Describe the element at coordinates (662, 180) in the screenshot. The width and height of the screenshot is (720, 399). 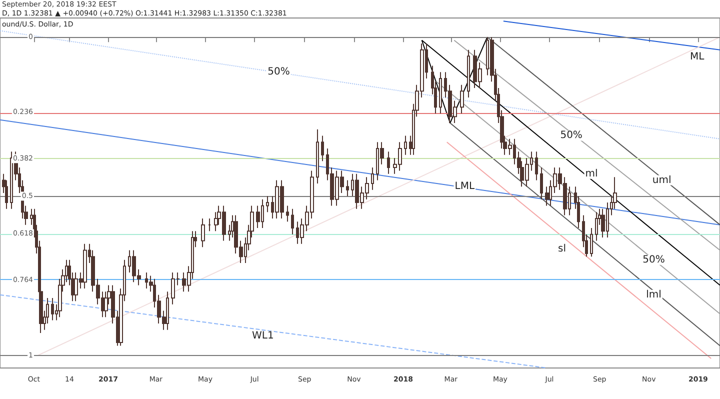
I see `annotation: uml` at that location.